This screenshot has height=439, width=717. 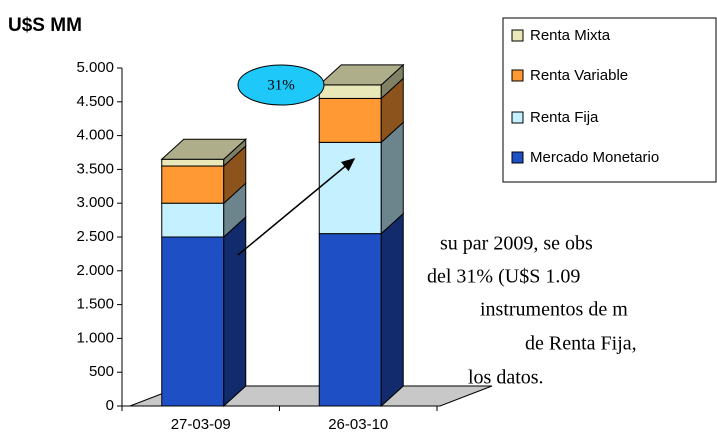 What do you see at coordinates (609, 100) in the screenshot?
I see `legend` at bounding box center [609, 100].